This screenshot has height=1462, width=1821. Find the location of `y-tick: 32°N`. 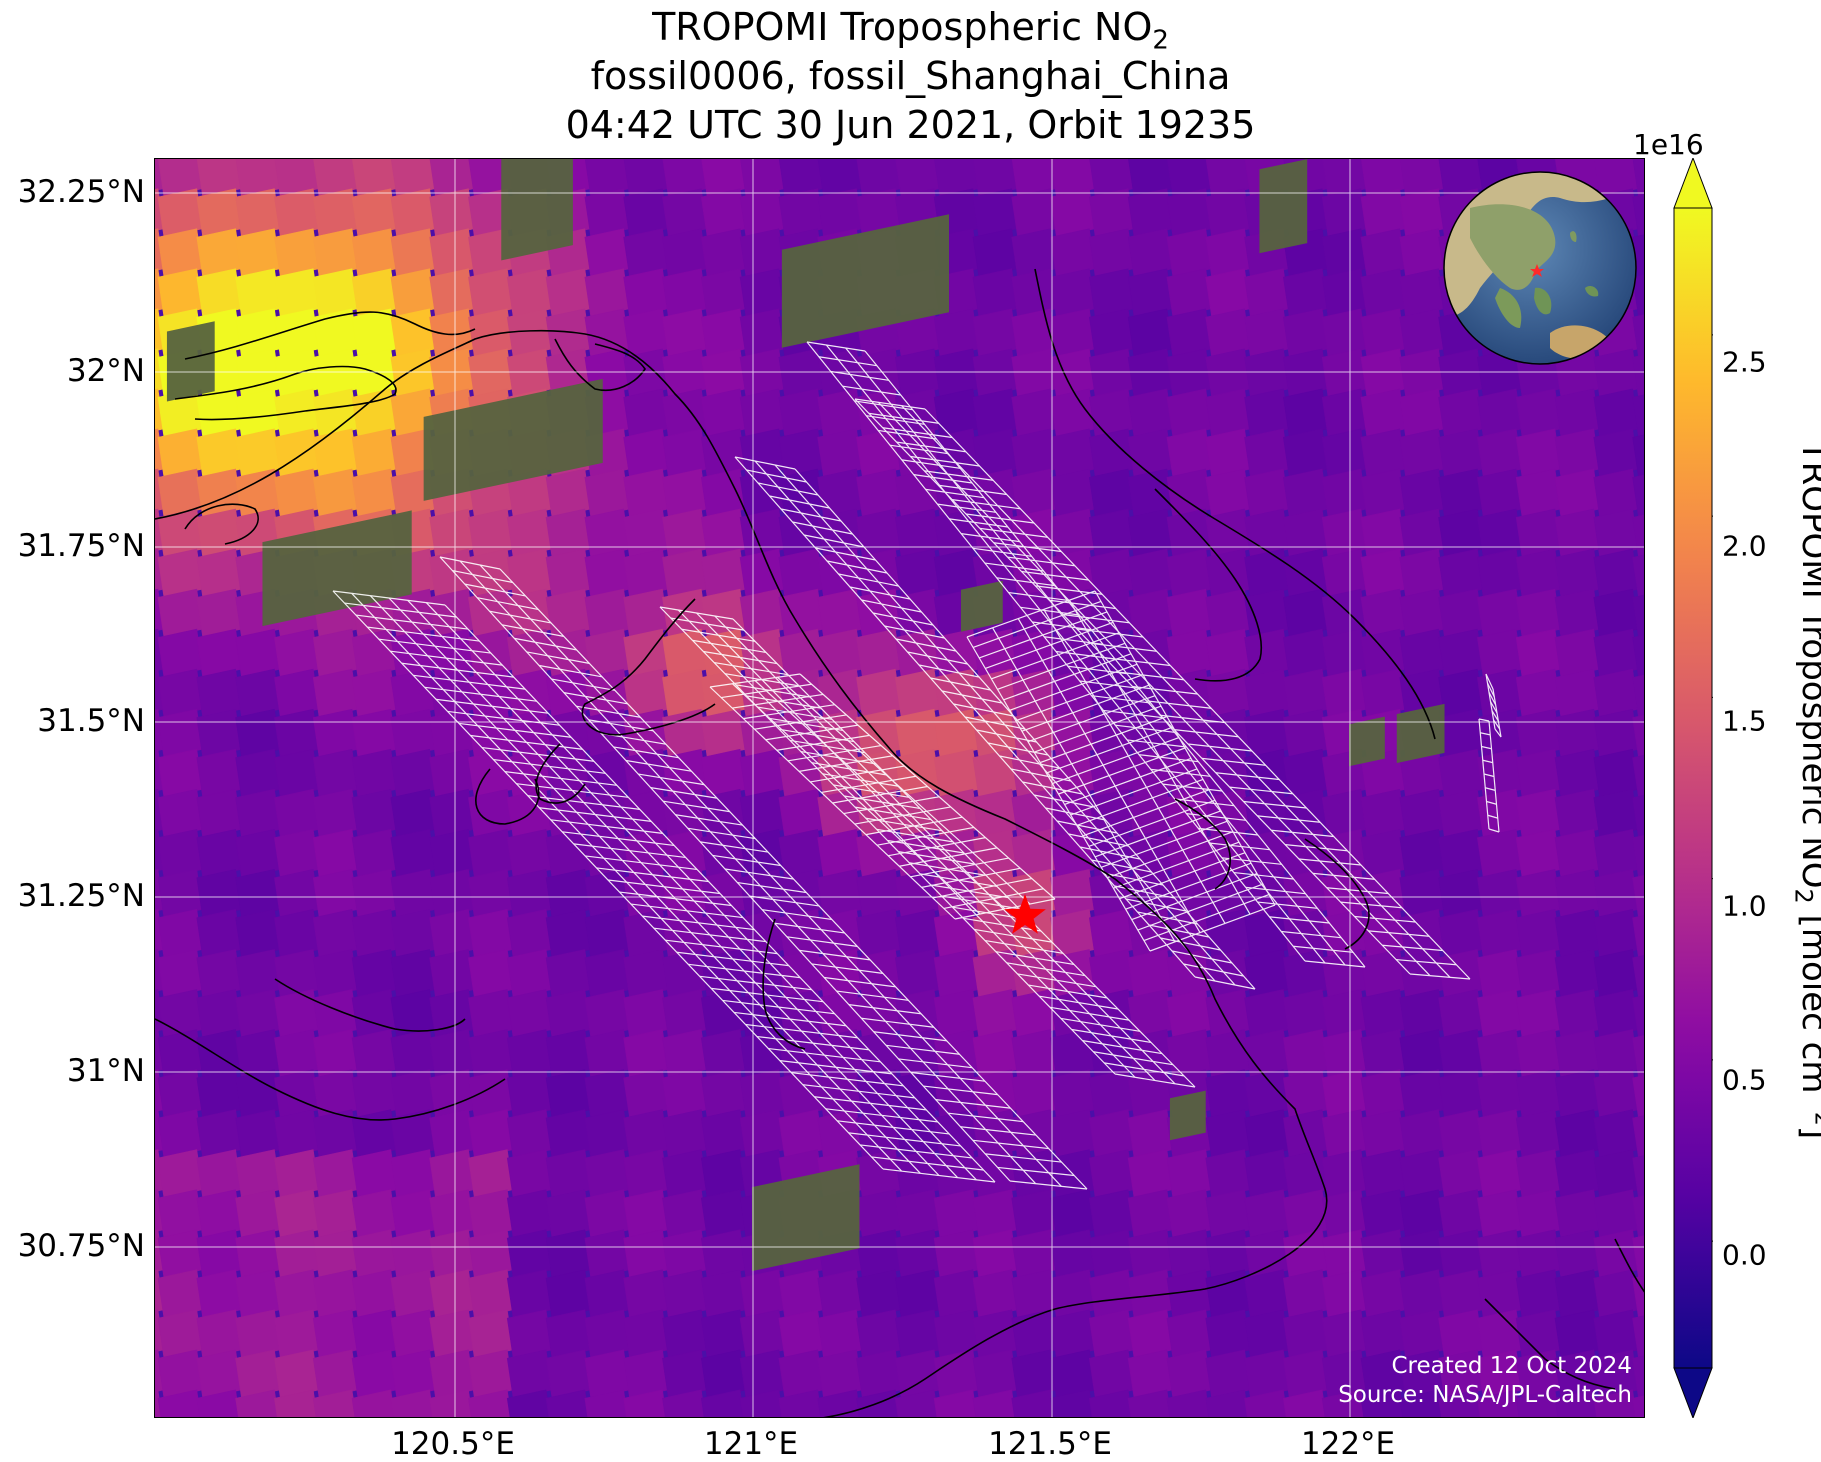

y-tick: 32°N is located at coordinates (105, 371).